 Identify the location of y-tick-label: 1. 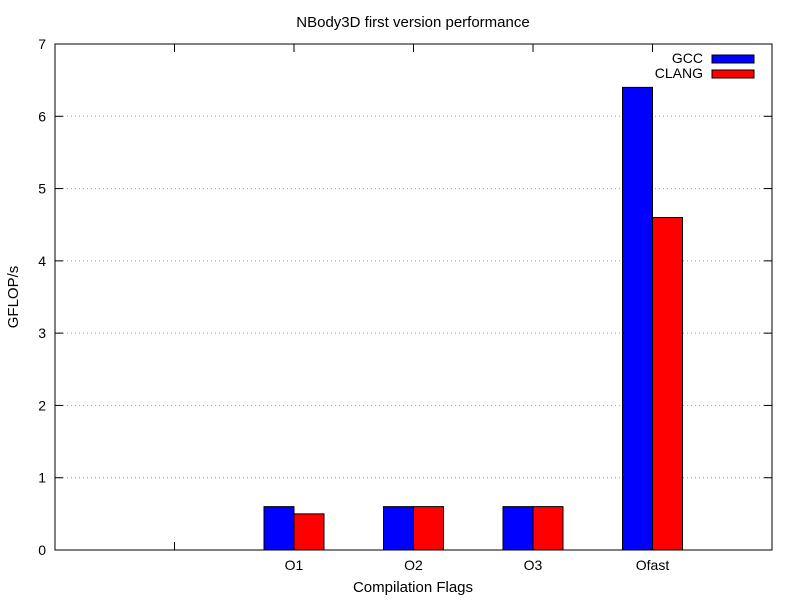
(42, 478).